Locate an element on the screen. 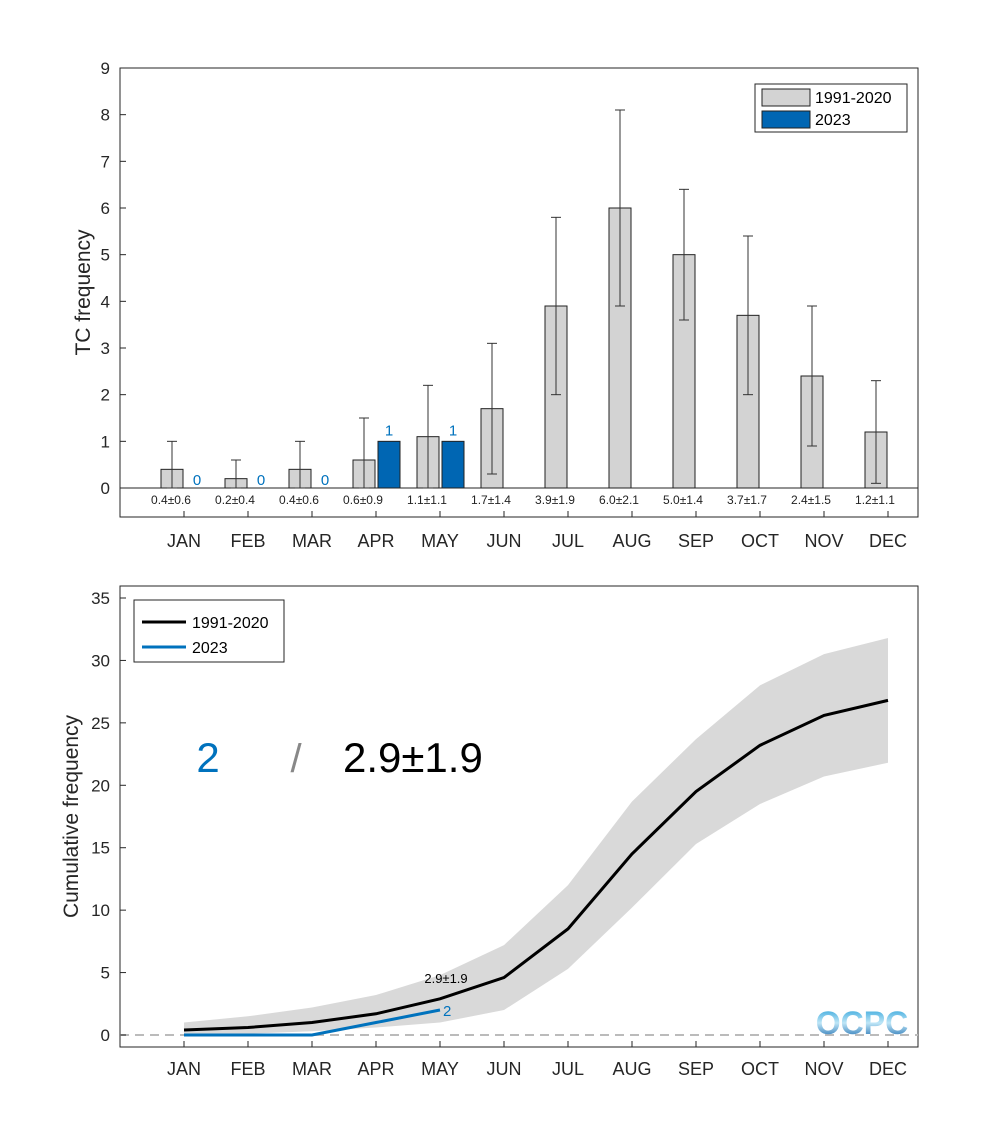 This screenshot has width=1000, height=1125. legend-swatch-climatology is located at coordinates (786, 97).